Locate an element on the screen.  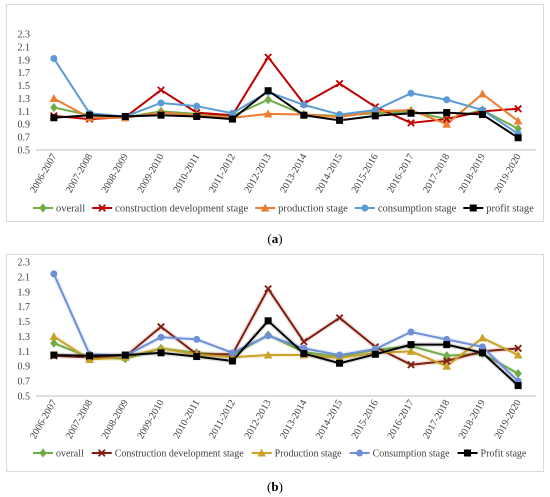
legend-label: overall is located at coordinates (70, 209).